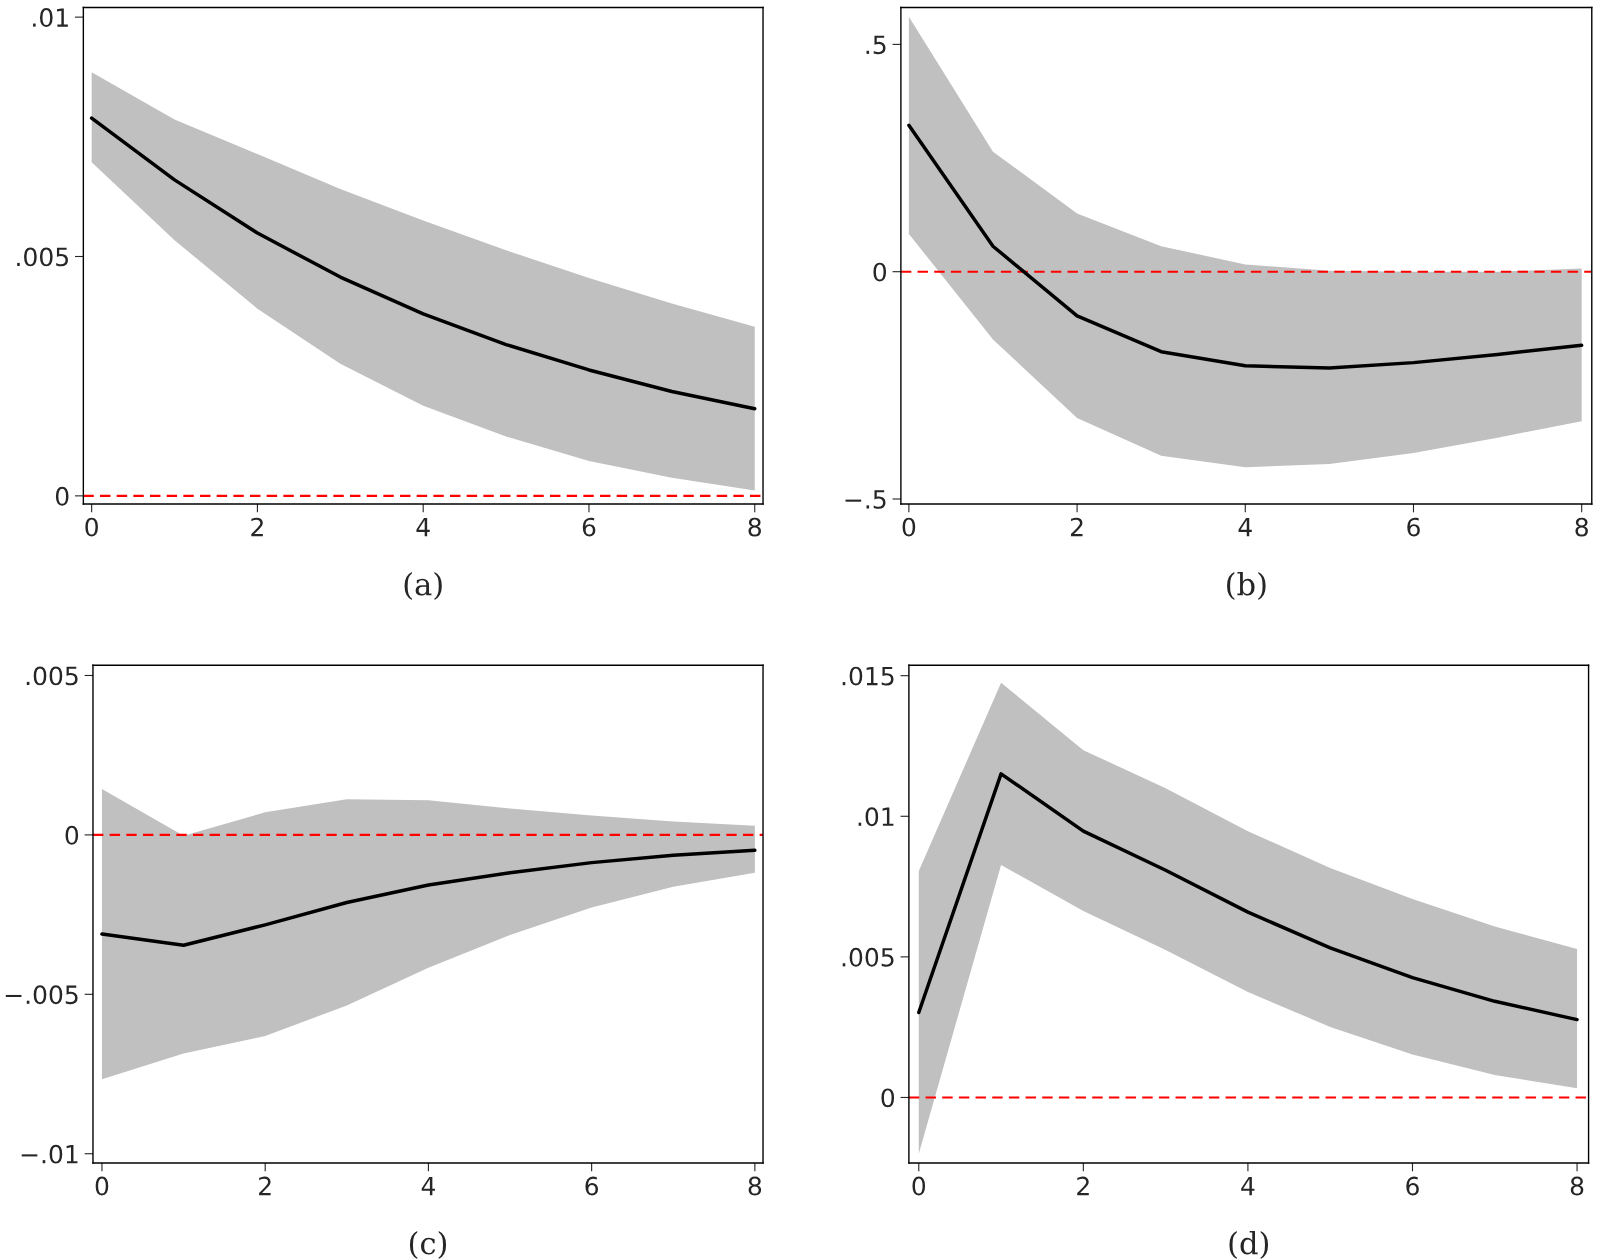 The height and width of the screenshot is (1260, 1603). I want to click on x-axis-title: (b), so click(1246, 585).